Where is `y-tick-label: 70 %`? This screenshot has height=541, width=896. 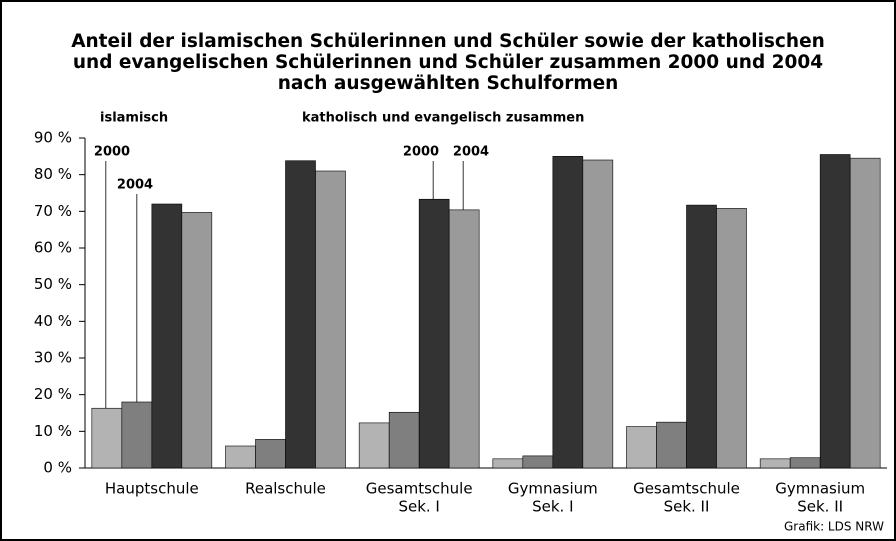
y-tick-label: 70 % is located at coordinates (53, 211).